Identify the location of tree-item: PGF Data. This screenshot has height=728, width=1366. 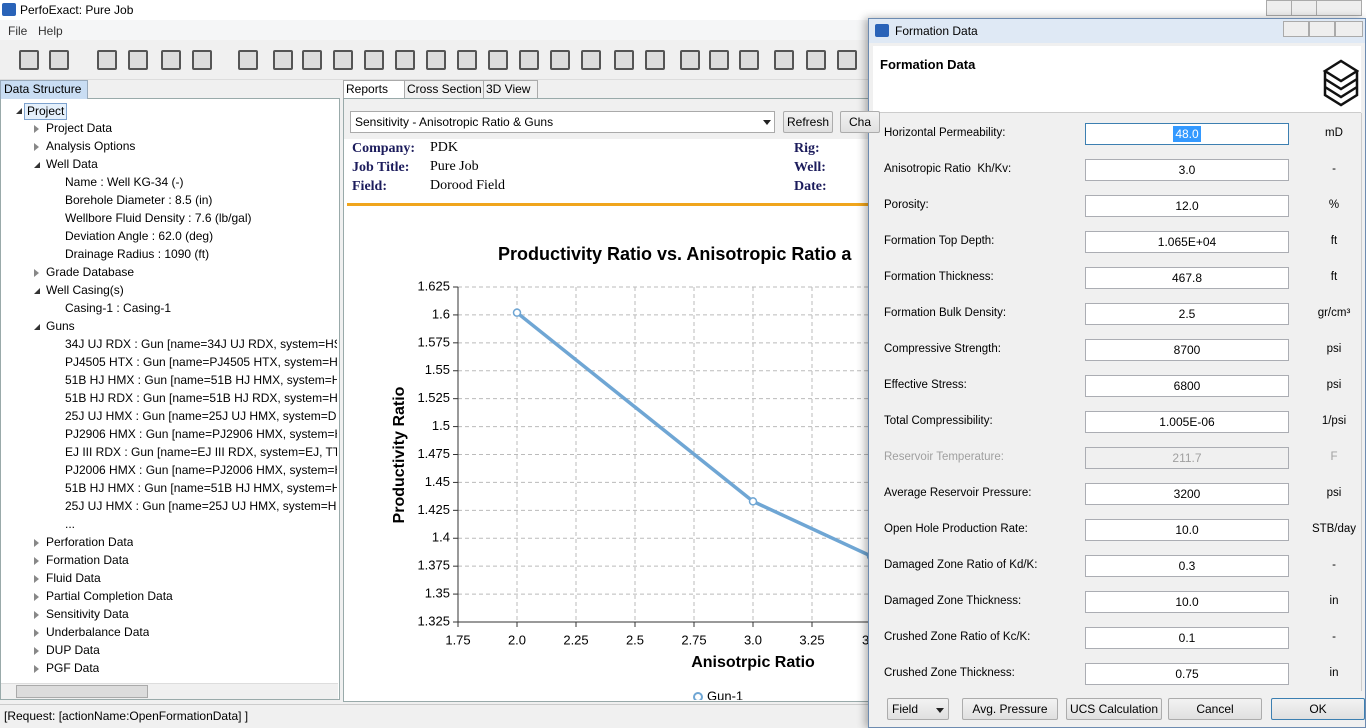
(73, 668).